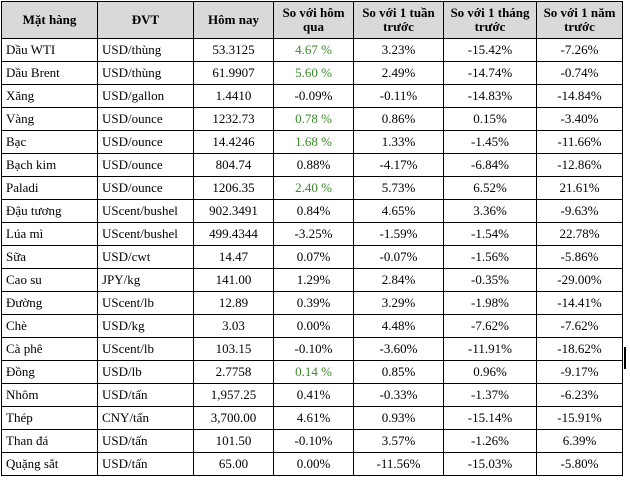 The height and width of the screenshot is (494, 630). I want to click on commodity-name-cell: Than đá, so click(49, 441).